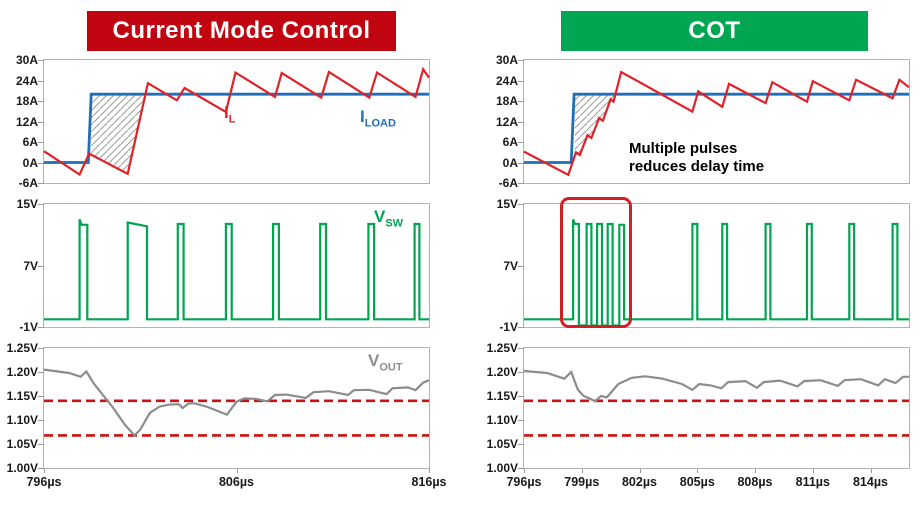 The width and height of the screenshot is (921, 509). I want to click on r-vout-chart, so click(716, 403).